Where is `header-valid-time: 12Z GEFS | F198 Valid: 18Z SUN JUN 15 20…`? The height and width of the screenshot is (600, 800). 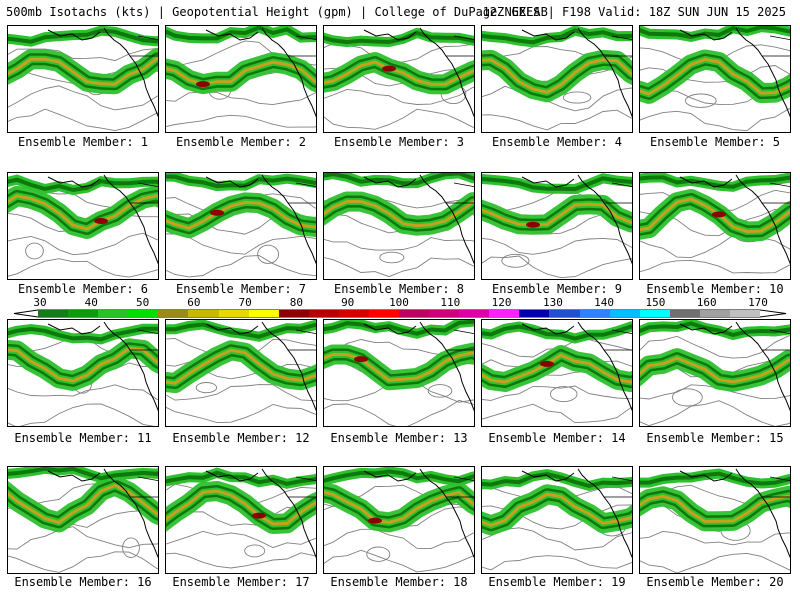
header-valid-time: 12Z GEFS | F198 Valid: 18Z SUN JUN 15 20… is located at coordinates (634, 12).